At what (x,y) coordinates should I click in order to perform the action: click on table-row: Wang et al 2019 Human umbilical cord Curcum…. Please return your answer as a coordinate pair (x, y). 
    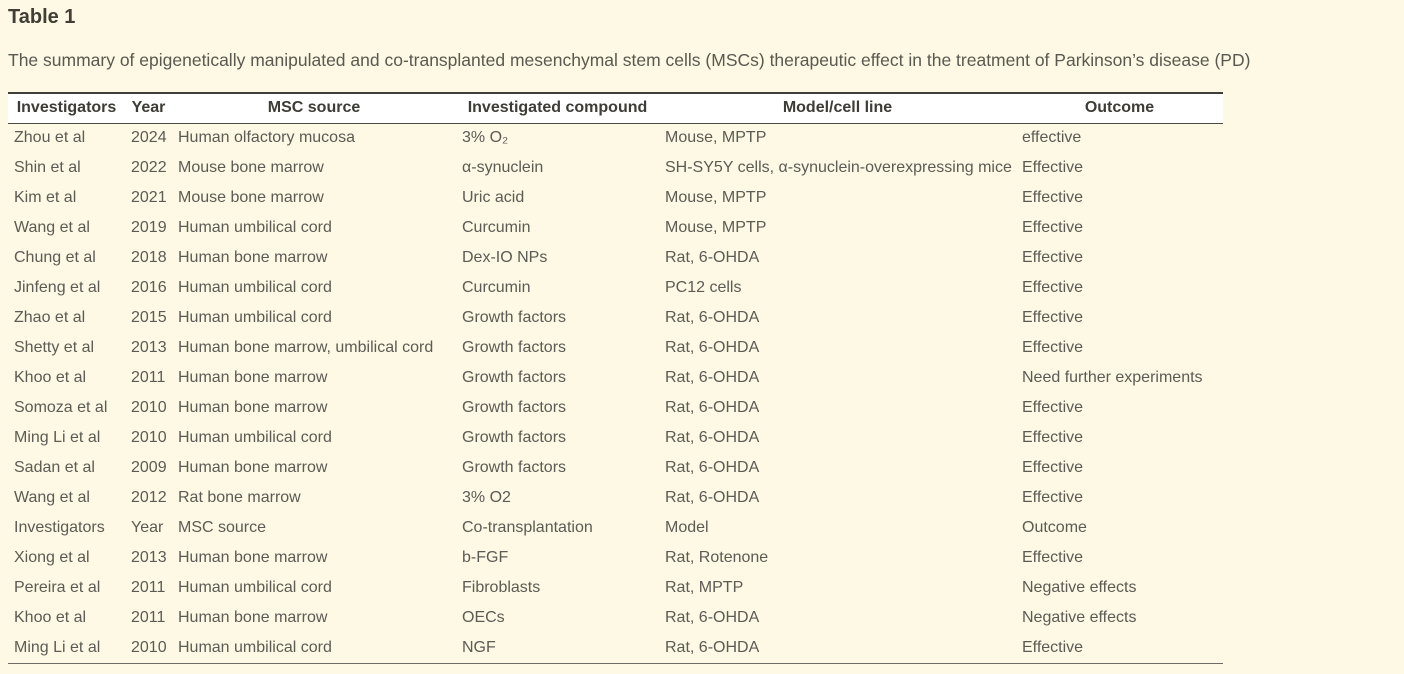
    Looking at the image, I should click on (615, 228).